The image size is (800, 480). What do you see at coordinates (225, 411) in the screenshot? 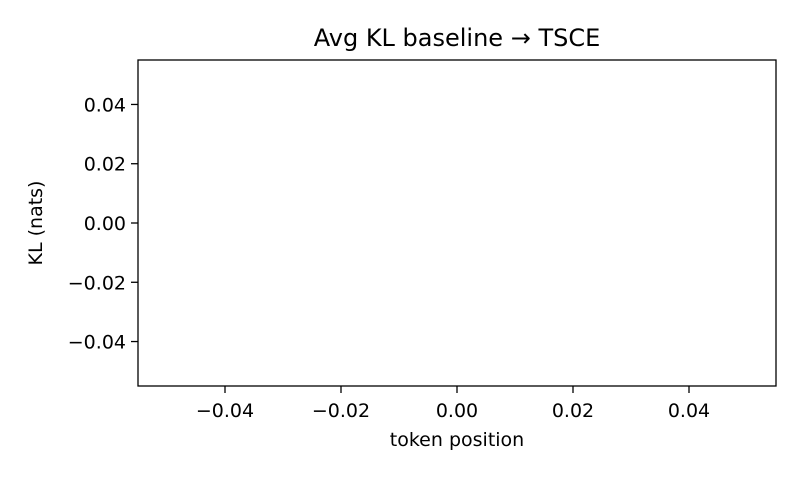
I see `x-tick-label: −0.04` at bounding box center [225, 411].